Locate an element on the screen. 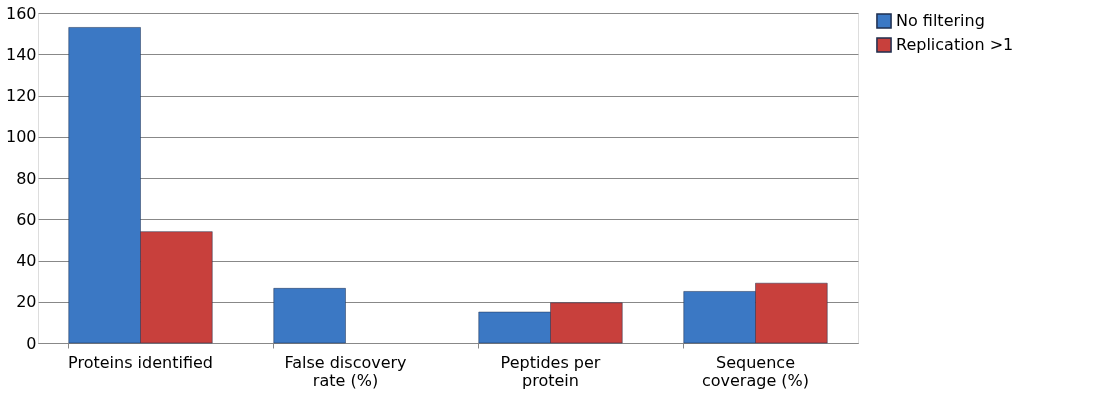 Image resolution: width=1094 pixels, height=412 pixels. y-tick-label: 60 is located at coordinates (26, 219).